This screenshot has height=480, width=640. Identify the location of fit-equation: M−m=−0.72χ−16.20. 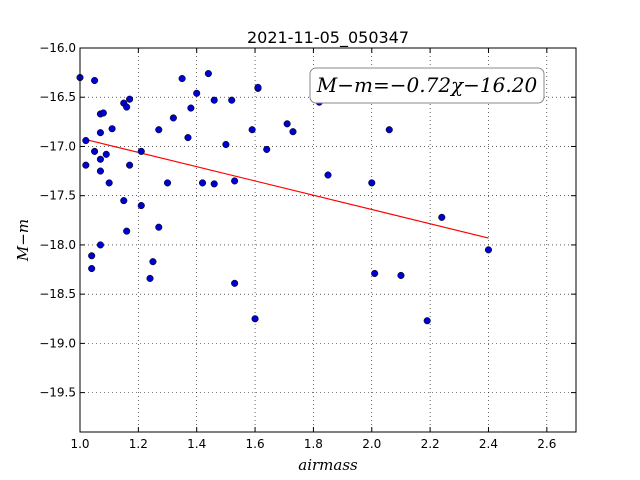
(427, 85).